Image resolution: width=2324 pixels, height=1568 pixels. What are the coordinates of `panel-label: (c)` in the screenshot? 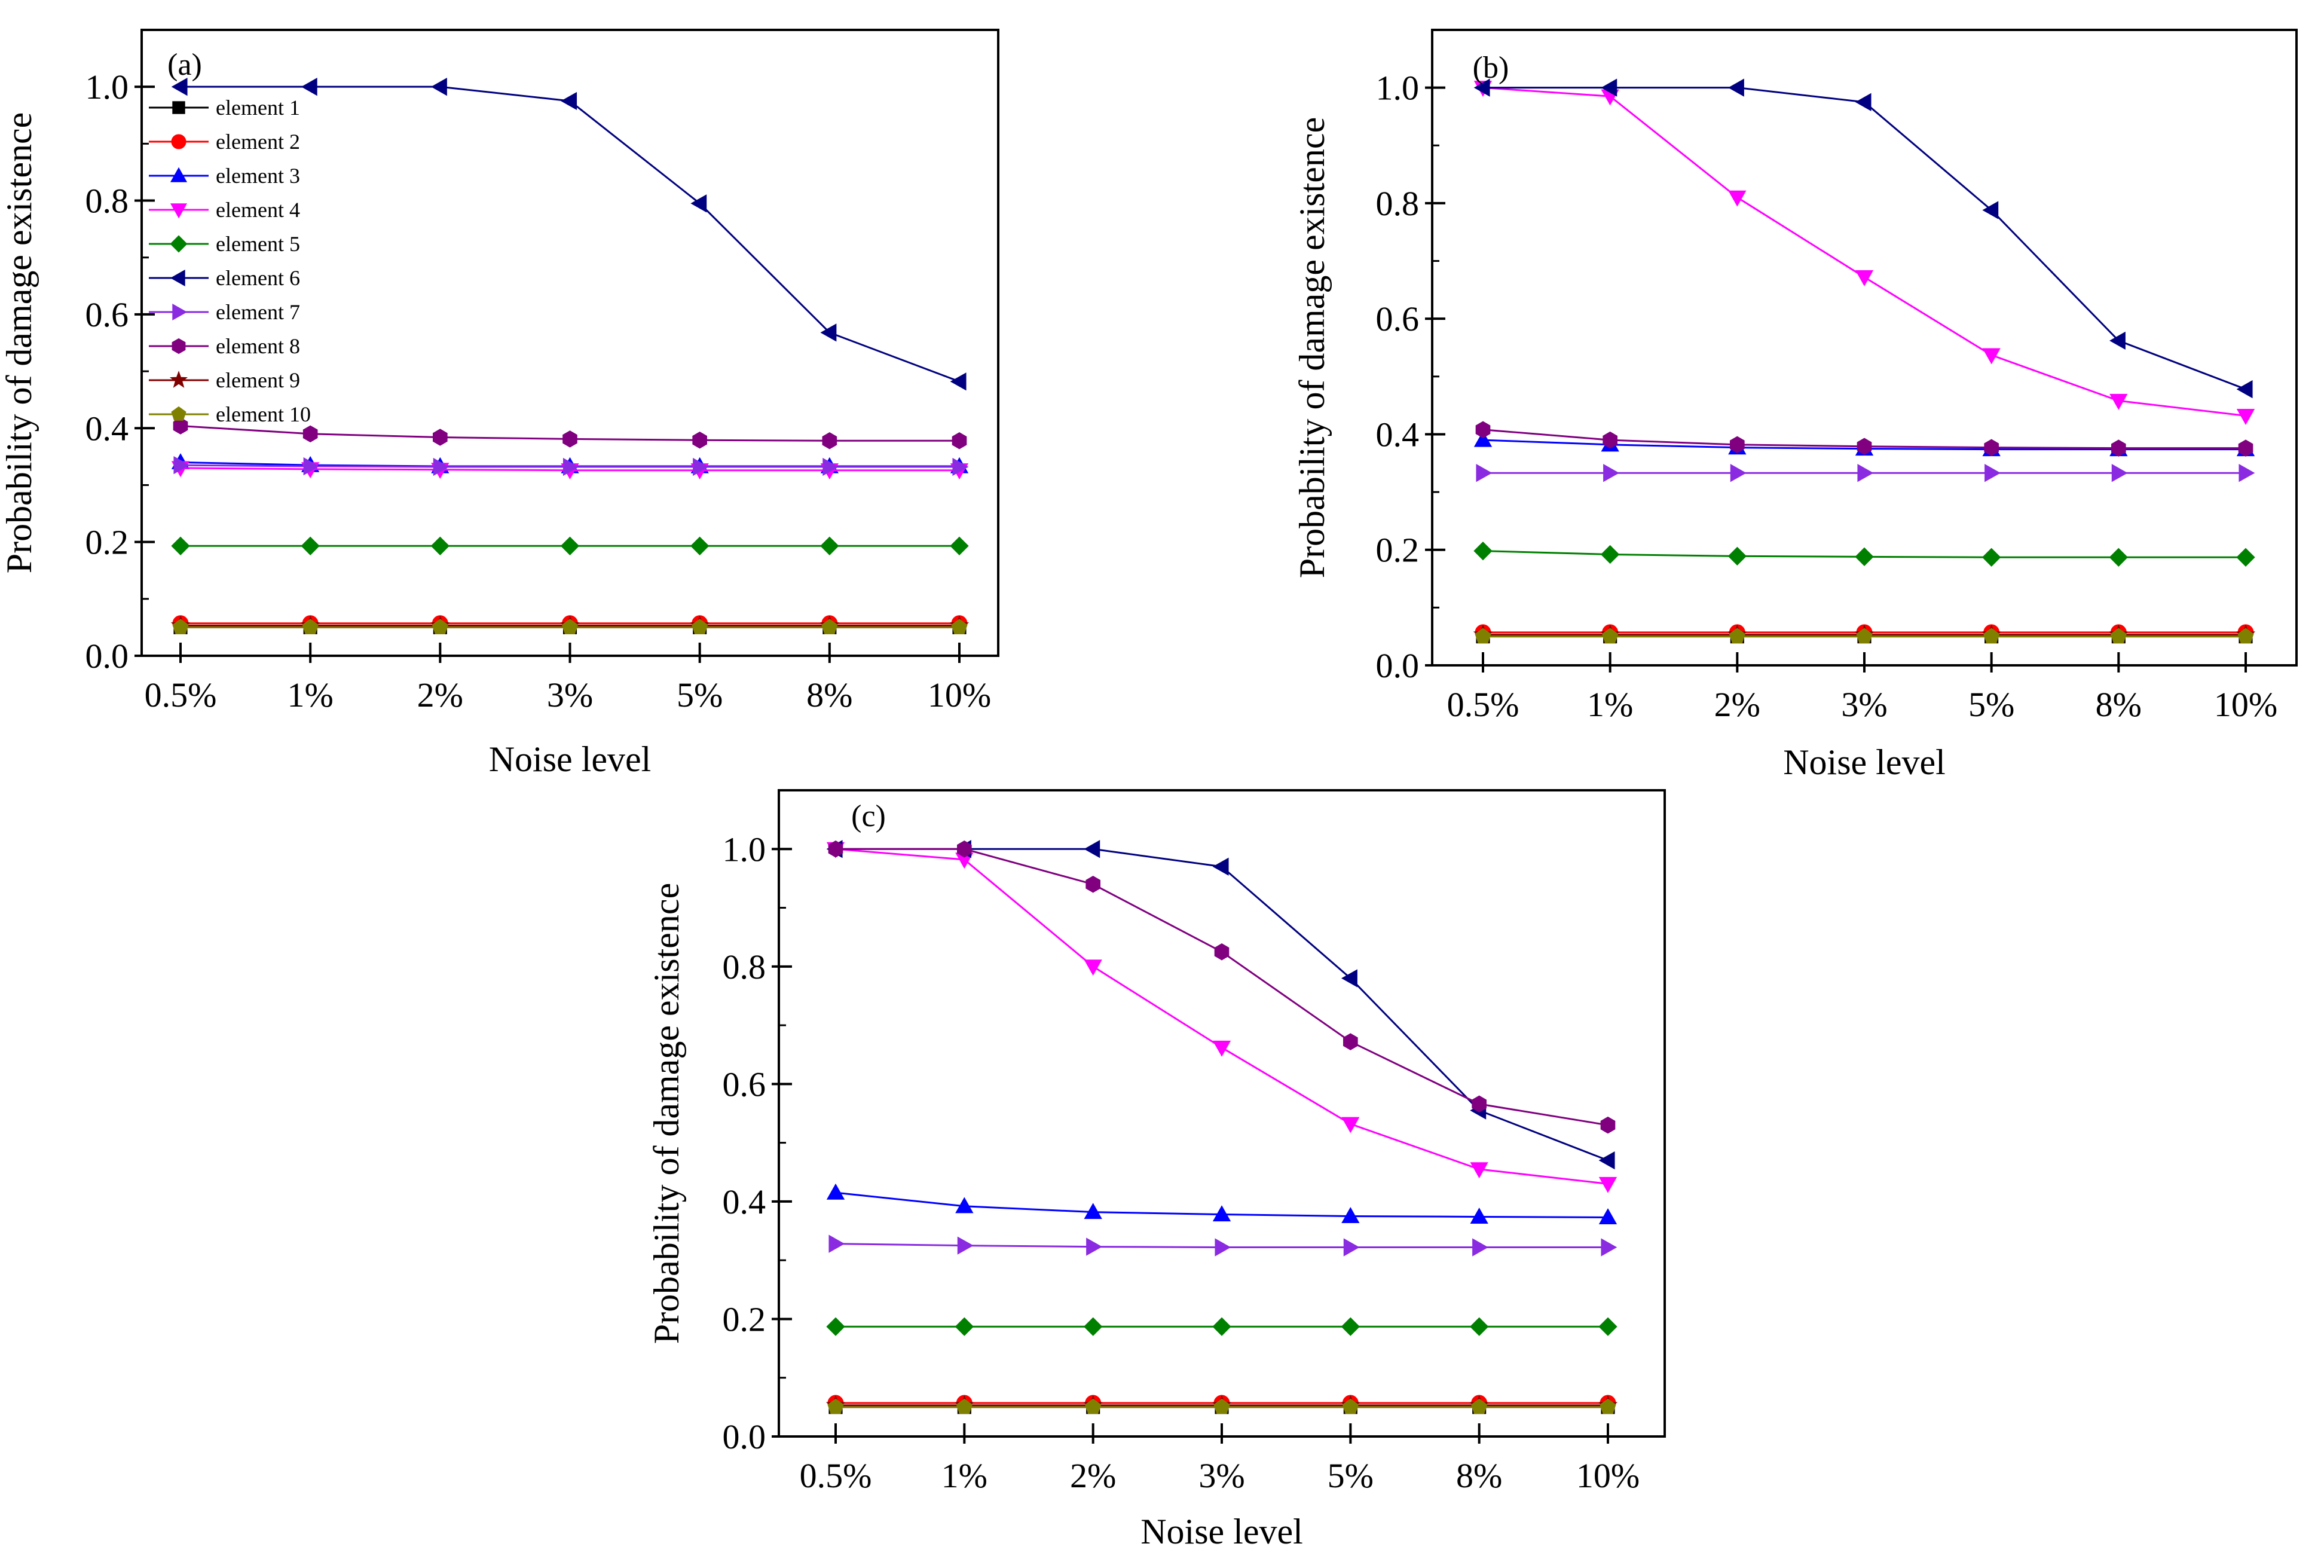 It's located at (869, 816).